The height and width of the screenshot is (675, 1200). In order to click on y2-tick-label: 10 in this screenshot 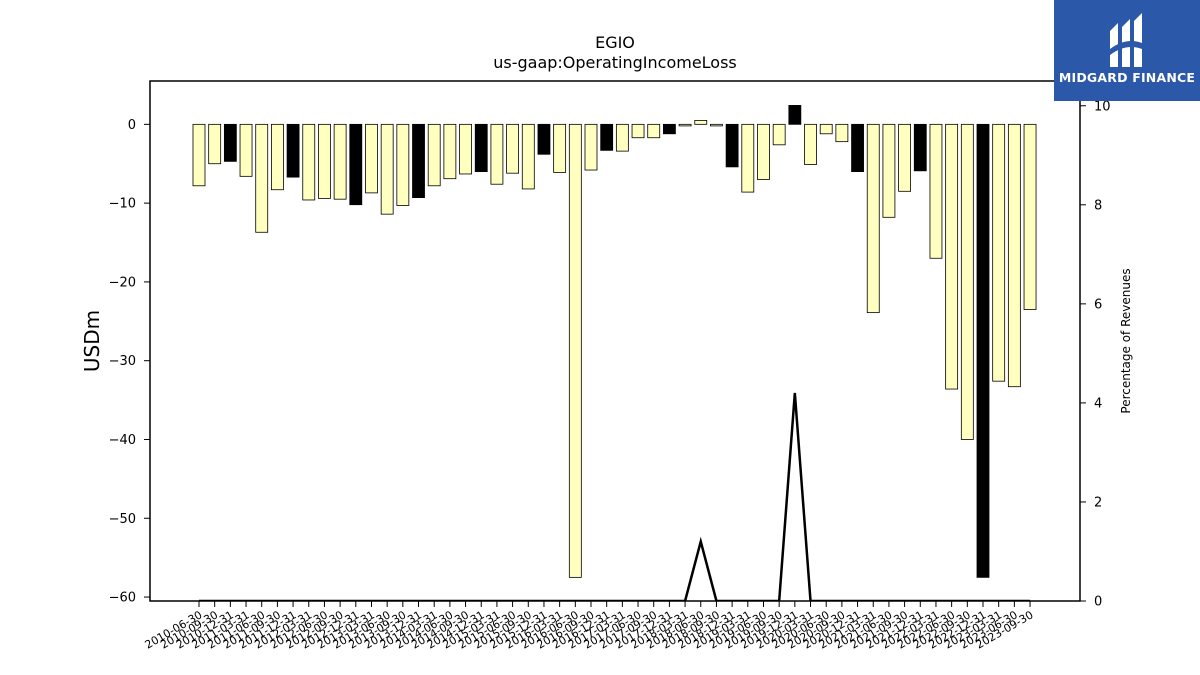, I will do `click(1102, 106)`.